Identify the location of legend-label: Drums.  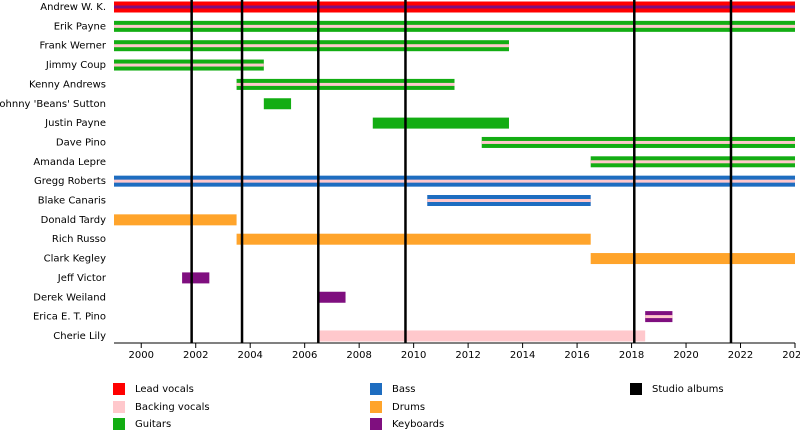
(408, 407).